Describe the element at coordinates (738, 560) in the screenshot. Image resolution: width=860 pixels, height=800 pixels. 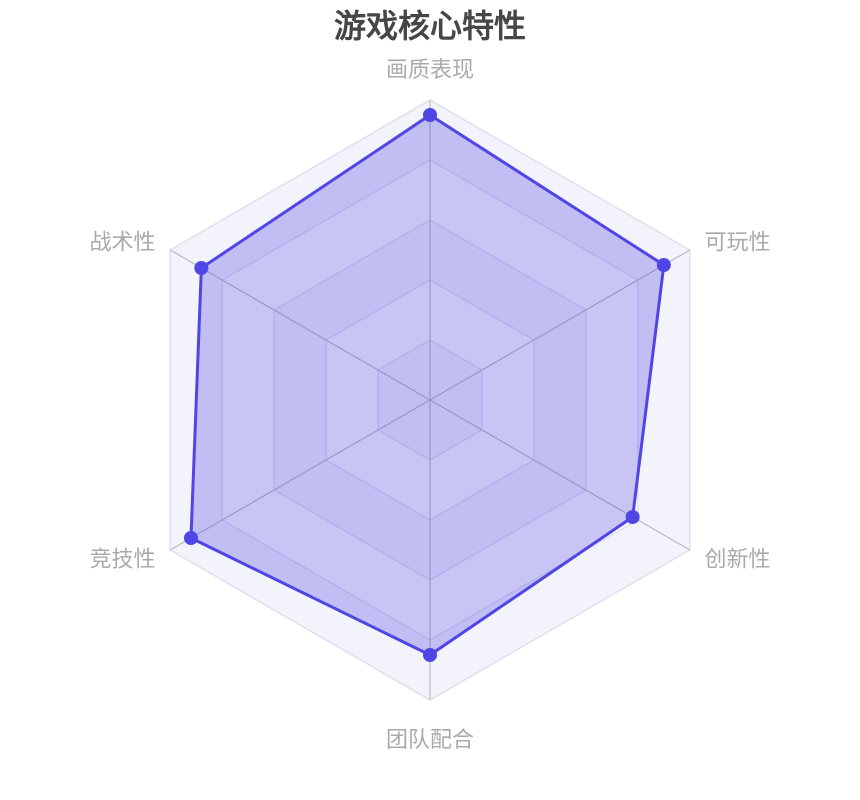
I see `indicator-label: 创新性` at that location.